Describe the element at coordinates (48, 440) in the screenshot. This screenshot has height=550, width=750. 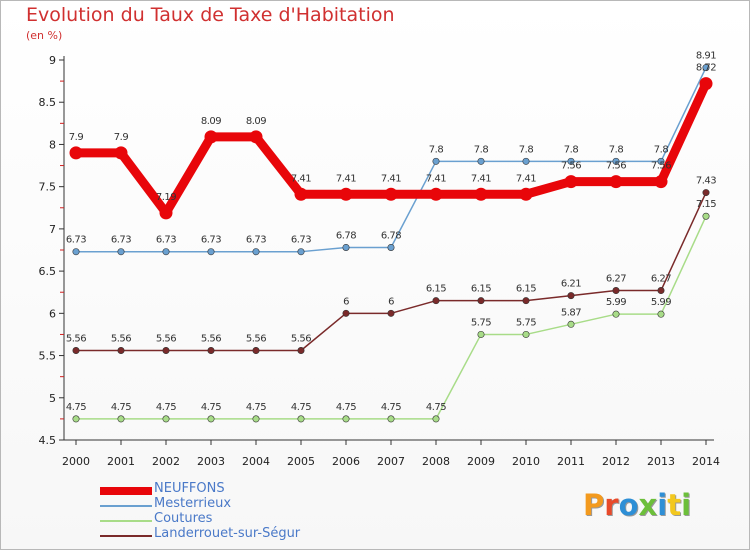
I see `y-tick-label: 4.5` at that location.